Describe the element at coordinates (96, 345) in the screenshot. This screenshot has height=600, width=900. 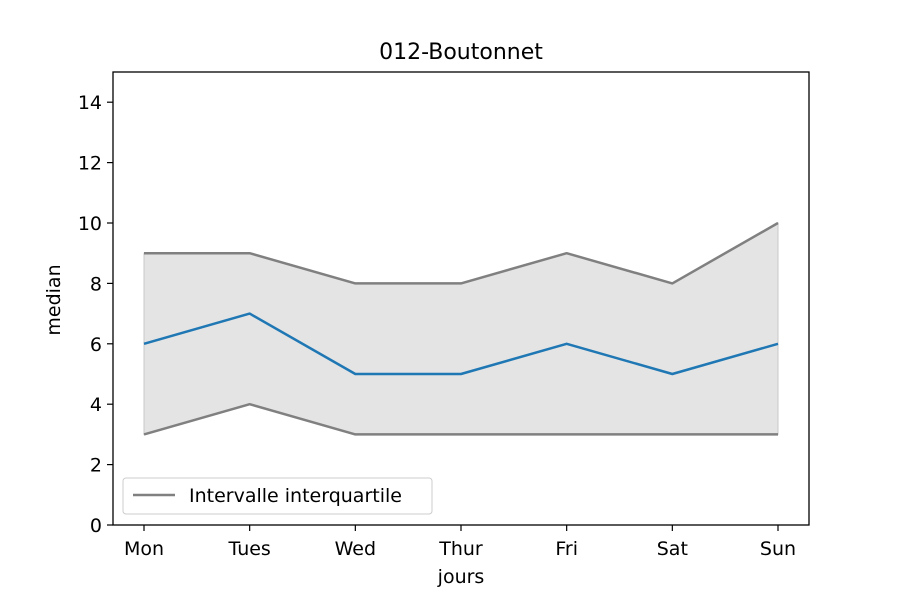
I see `y-tick-label: 6` at that location.